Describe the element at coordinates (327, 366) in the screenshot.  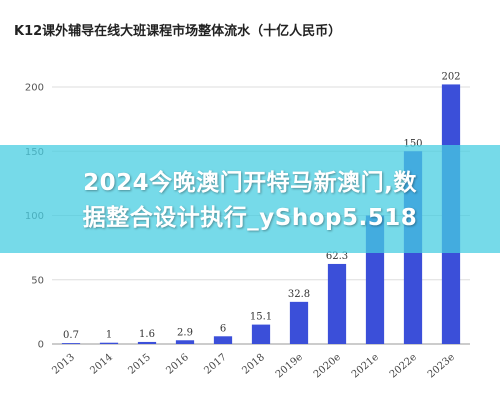
I see `x-tick-label: 2020e` at that location.